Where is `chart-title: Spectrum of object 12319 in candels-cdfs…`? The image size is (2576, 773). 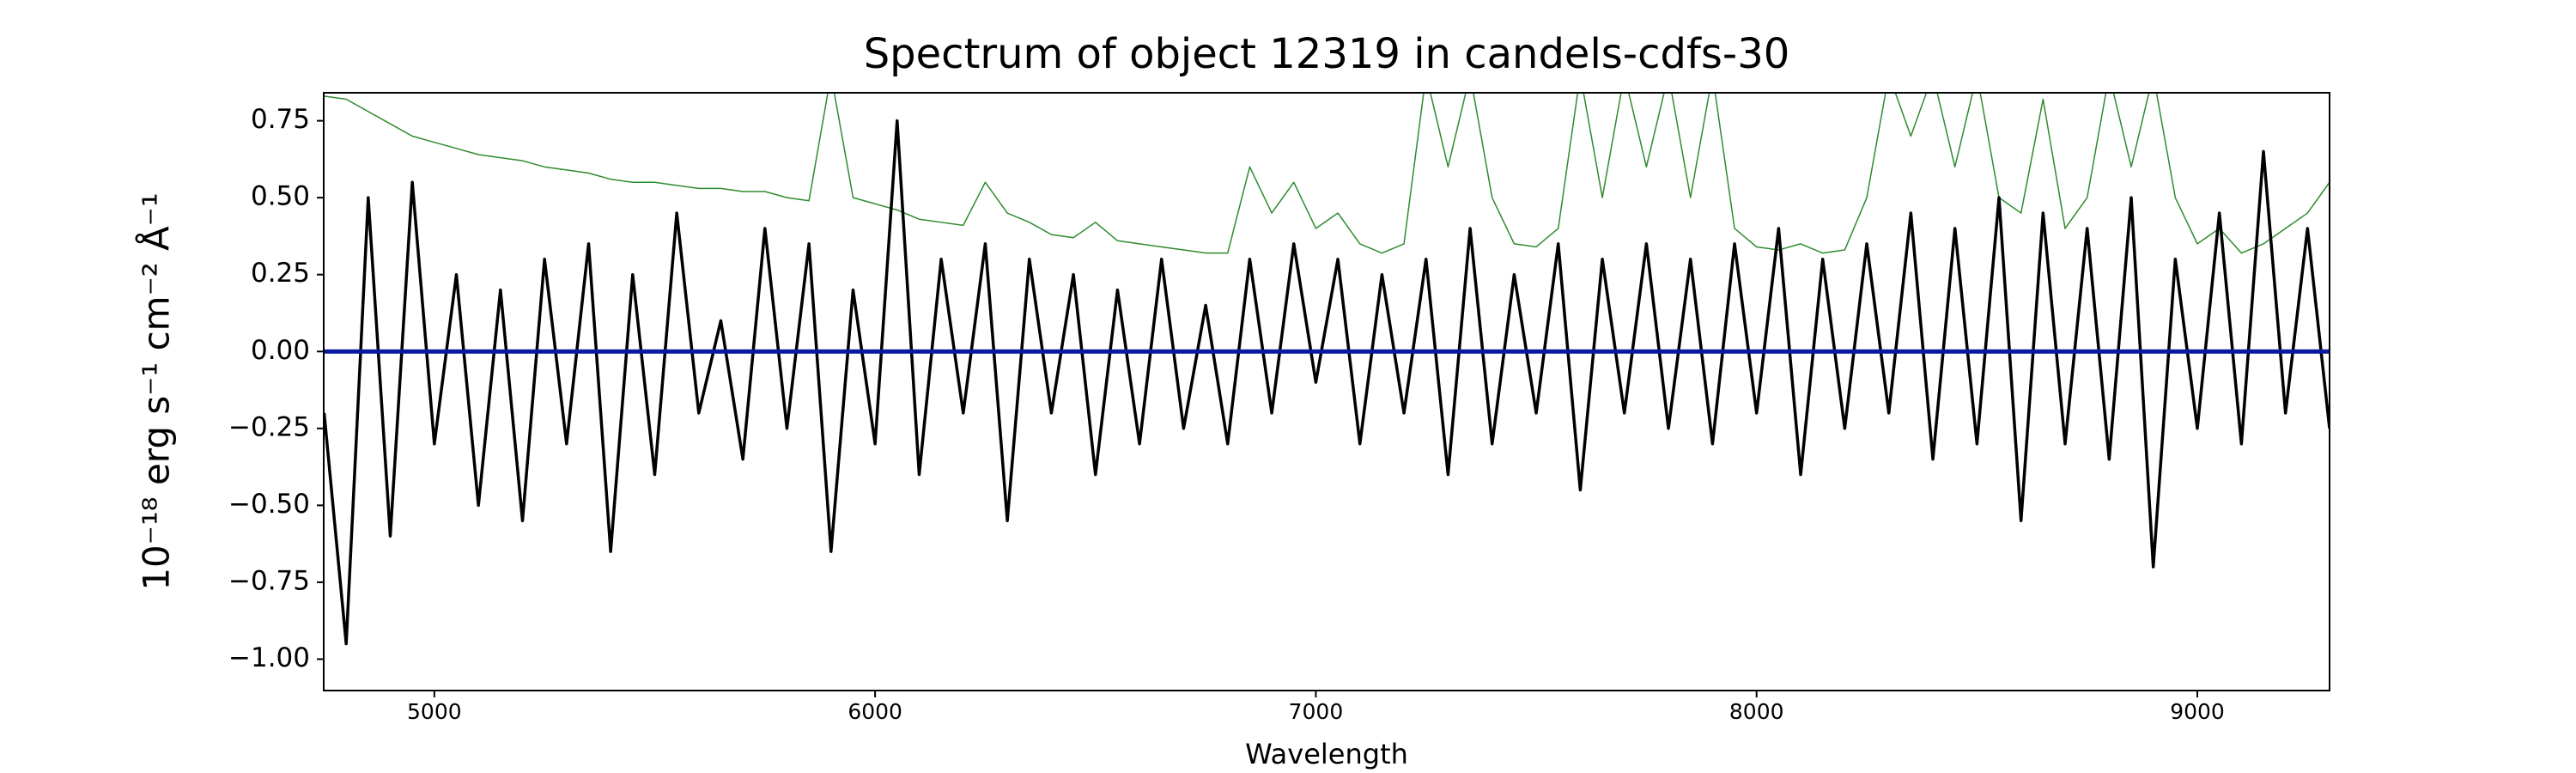
chart-title: Spectrum of object 12319 in candels-cdfs… is located at coordinates (1327, 54).